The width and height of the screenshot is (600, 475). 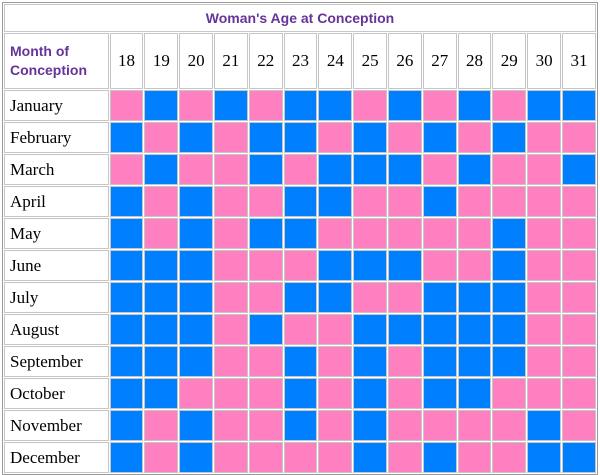 I want to click on month-row: June, so click(x=300, y=265).